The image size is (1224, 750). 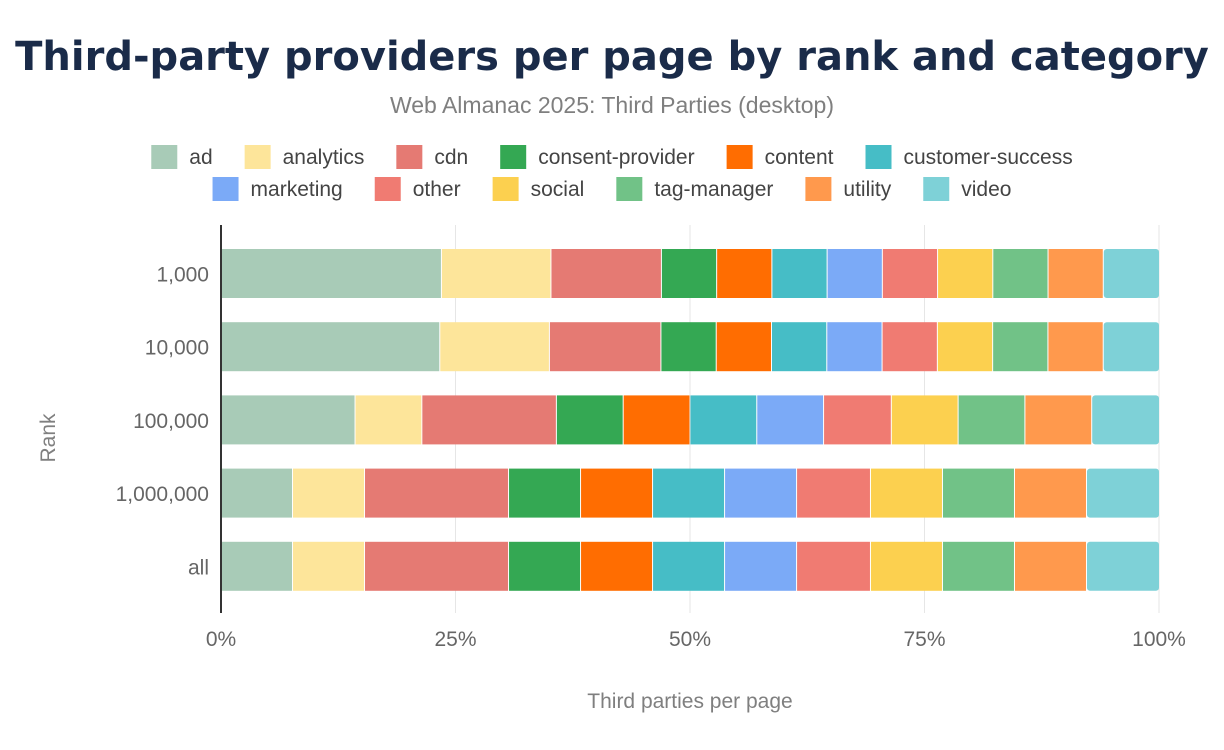 What do you see at coordinates (629, 189) in the screenshot?
I see `legend-swatch-tag-manager` at bounding box center [629, 189].